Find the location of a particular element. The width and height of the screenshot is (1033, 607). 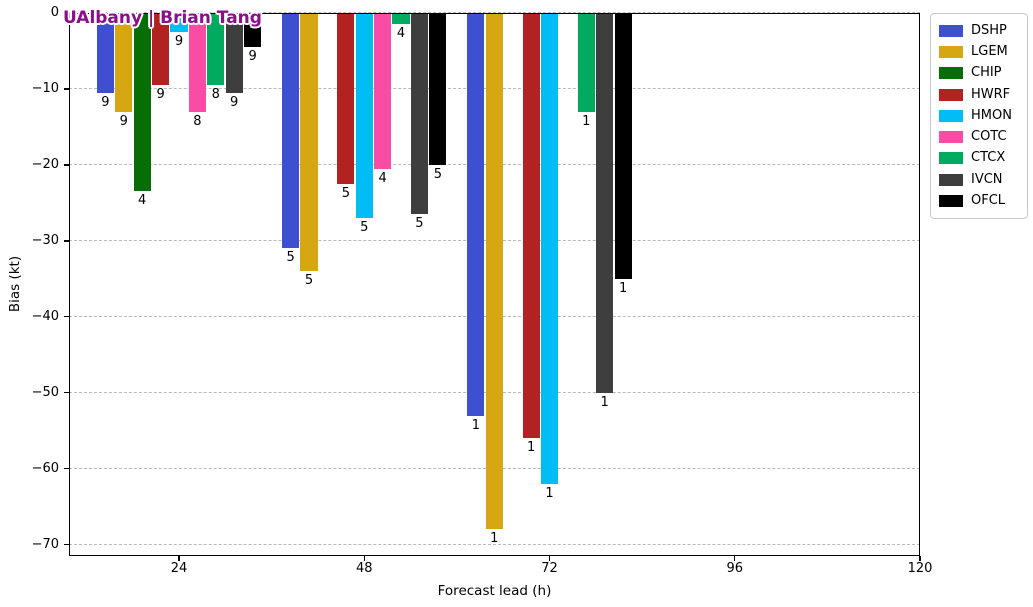

y-tick-label: −50 is located at coordinates (45, 392).